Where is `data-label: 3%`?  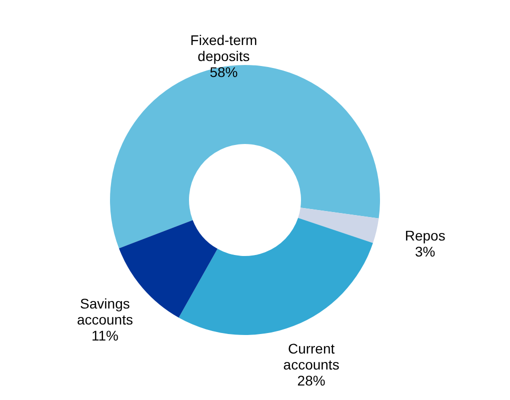 data-label: 3% is located at coordinates (425, 252).